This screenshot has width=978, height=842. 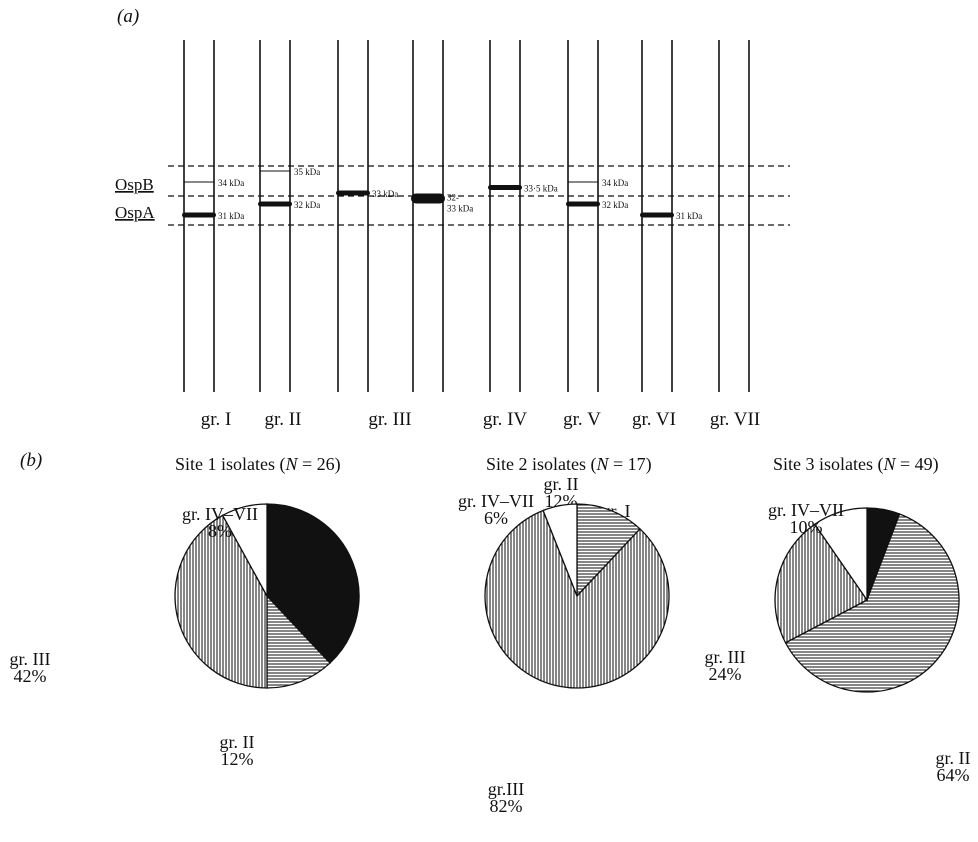 What do you see at coordinates (283, 419) in the screenshot?
I see `group-label: gr. II` at bounding box center [283, 419].